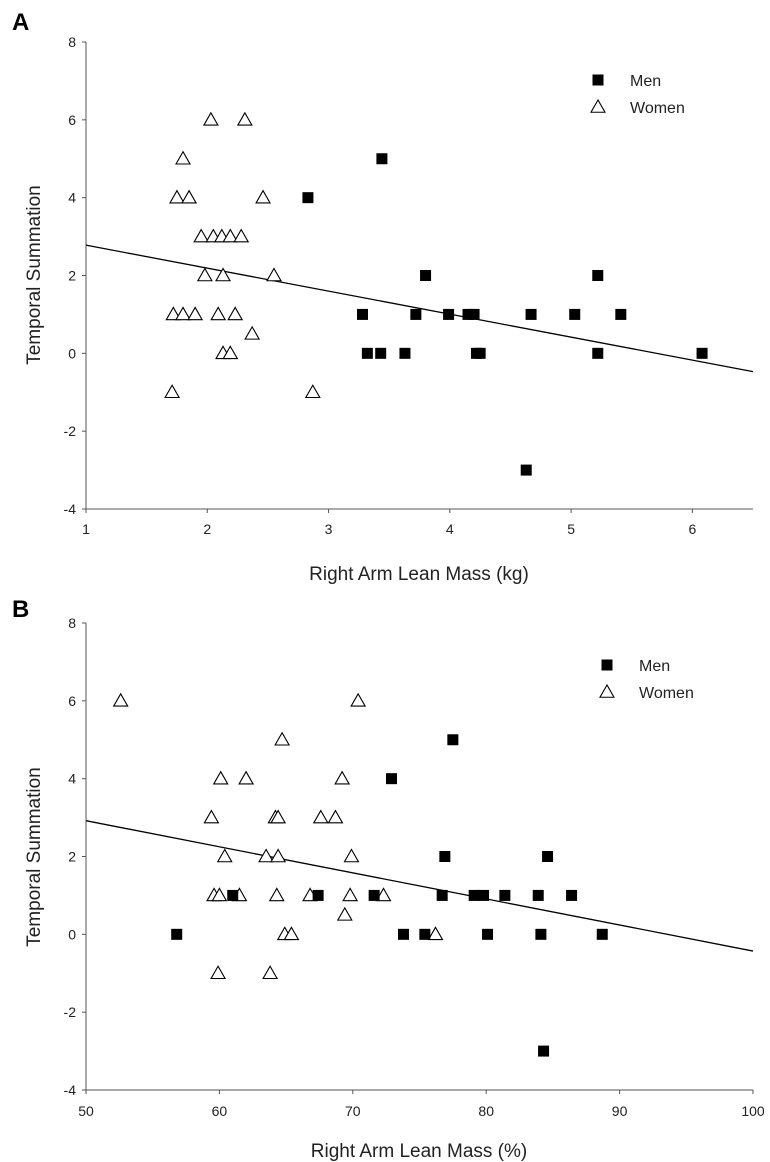  I want to click on x-tick-label: 3, so click(329, 529).